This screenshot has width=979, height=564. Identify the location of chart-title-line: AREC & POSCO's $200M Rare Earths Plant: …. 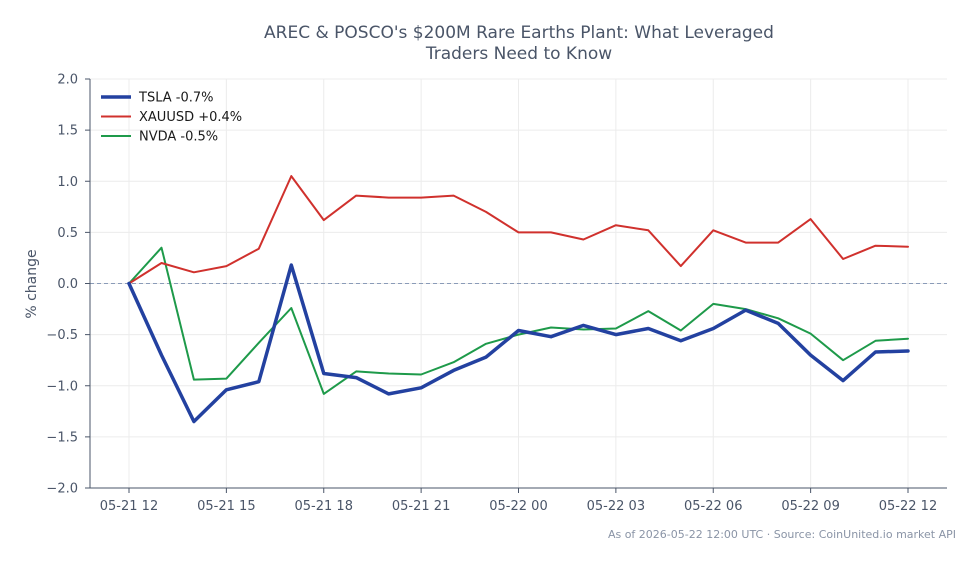
(519, 33).